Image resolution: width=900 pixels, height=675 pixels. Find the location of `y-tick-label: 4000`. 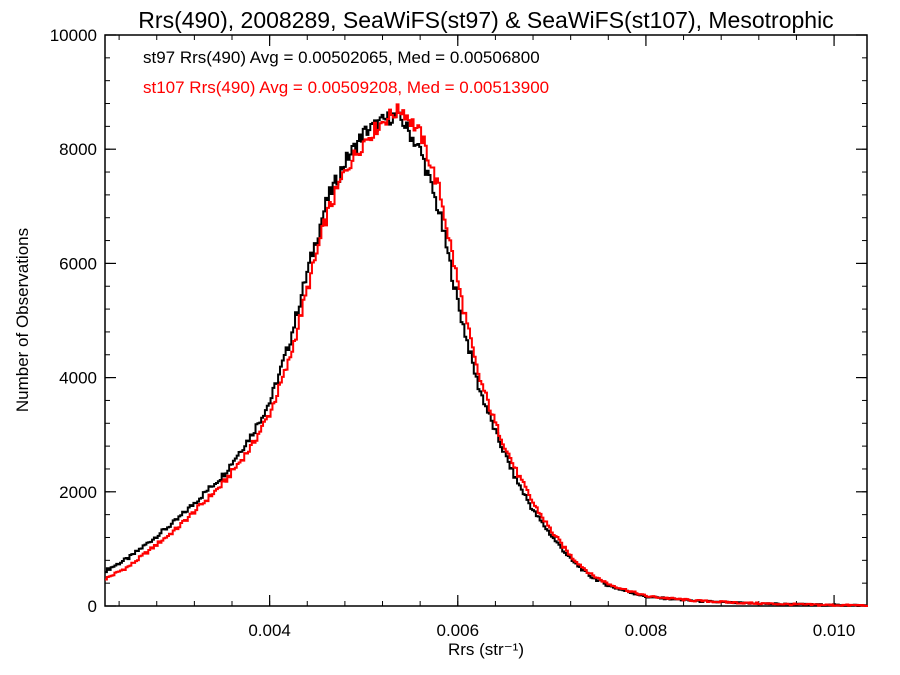

y-tick-label: 4000 is located at coordinates (78, 378).